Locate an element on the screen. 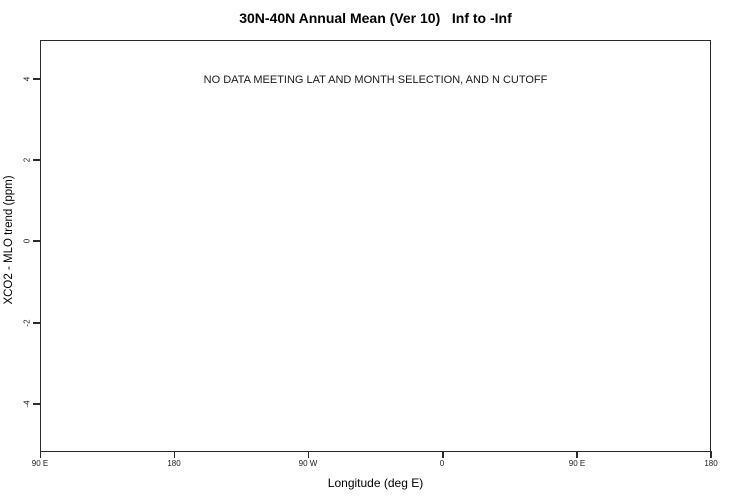 Image resolution: width=750 pixels, height=500 pixels. x-axis-tick-label: 90 W is located at coordinates (308, 463).